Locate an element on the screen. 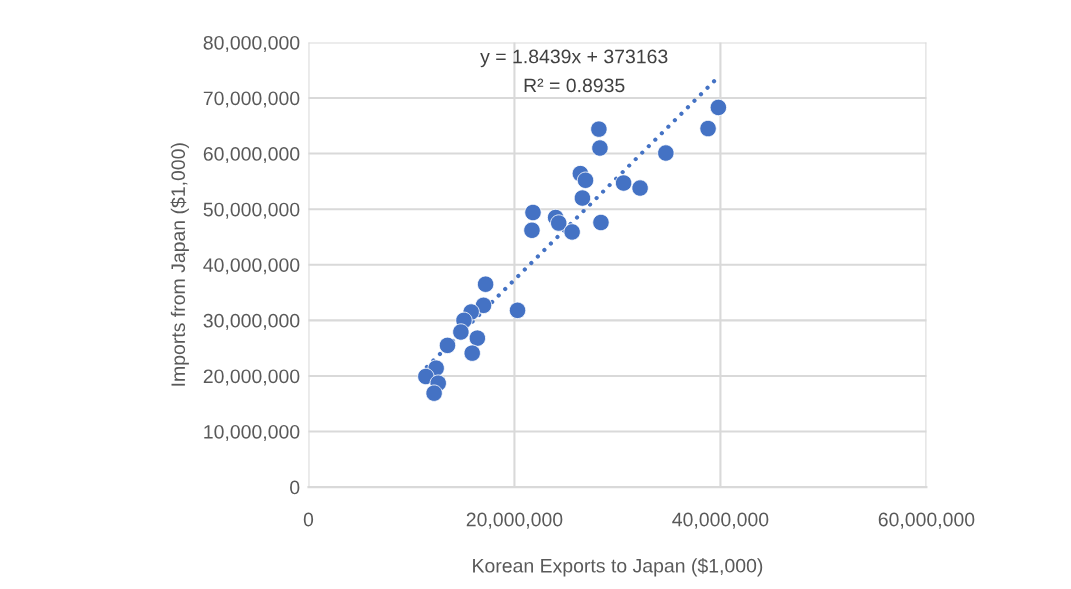 The width and height of the screenshot is (1071, 589). annotation: y = 1.8439x + 373163 is located at coordinates (574, 58).